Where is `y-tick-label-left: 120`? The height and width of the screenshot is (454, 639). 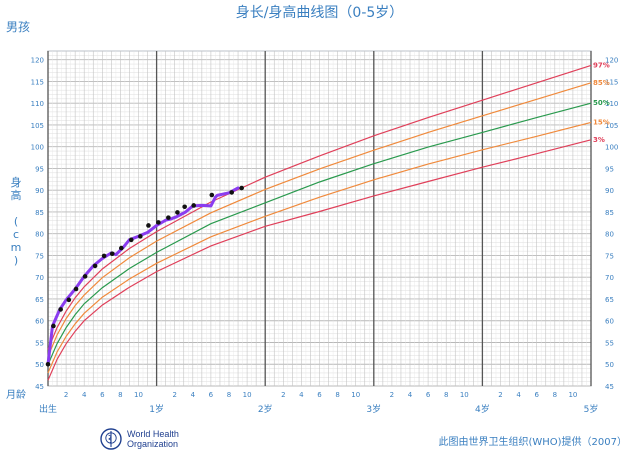
y-tick-label-left: 120 is located at coordinates (37, 61).